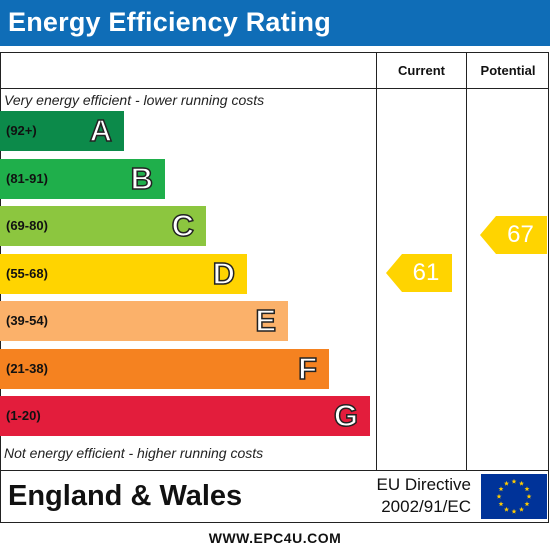  Describe the element at coordinates (307, 368) in the screenshot. I see `band-letter: F` at that location.